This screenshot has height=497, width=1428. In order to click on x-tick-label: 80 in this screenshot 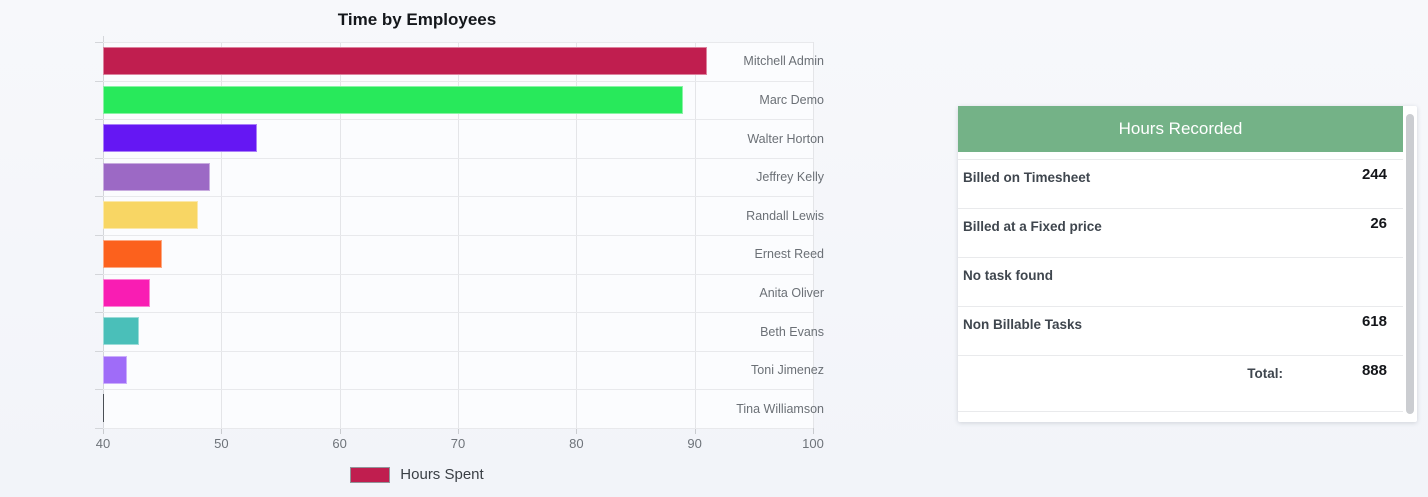, I will do `click(576, 443)`.